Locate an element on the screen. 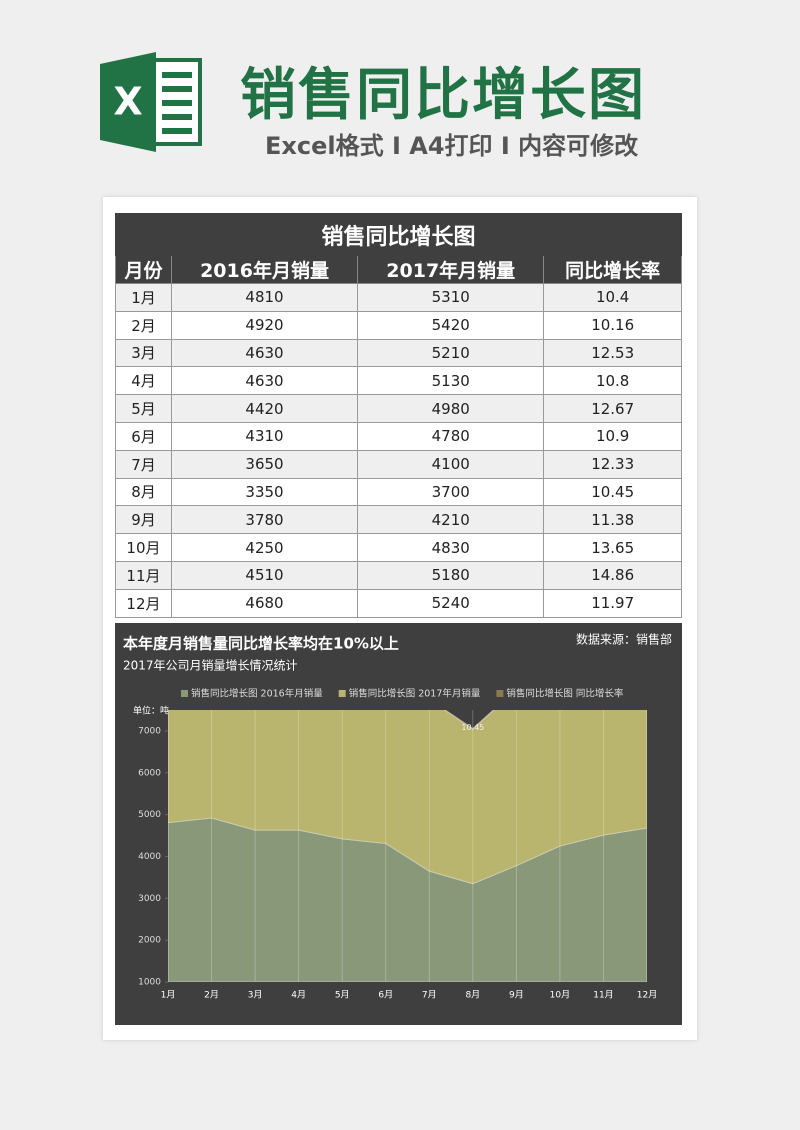  table-cell: 3350 is located at coordinates (264, 492).